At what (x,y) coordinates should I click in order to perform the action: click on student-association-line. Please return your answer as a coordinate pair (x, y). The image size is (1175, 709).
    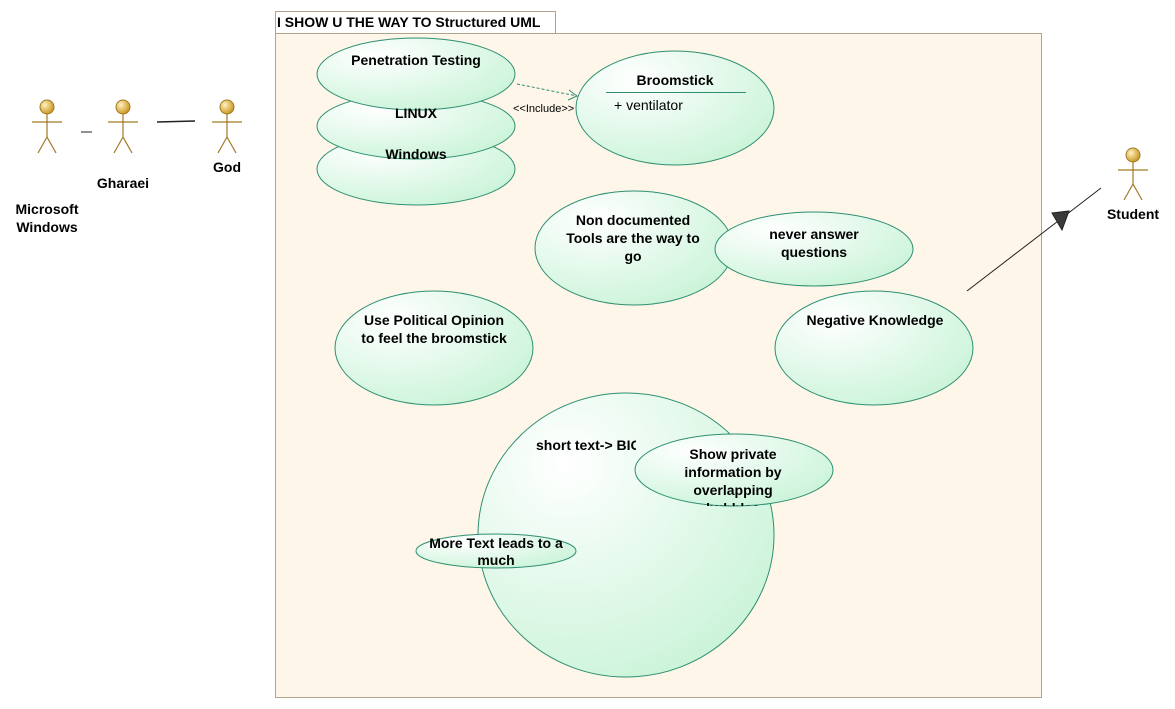
    Looking at the image, I should click on (1034, 239).